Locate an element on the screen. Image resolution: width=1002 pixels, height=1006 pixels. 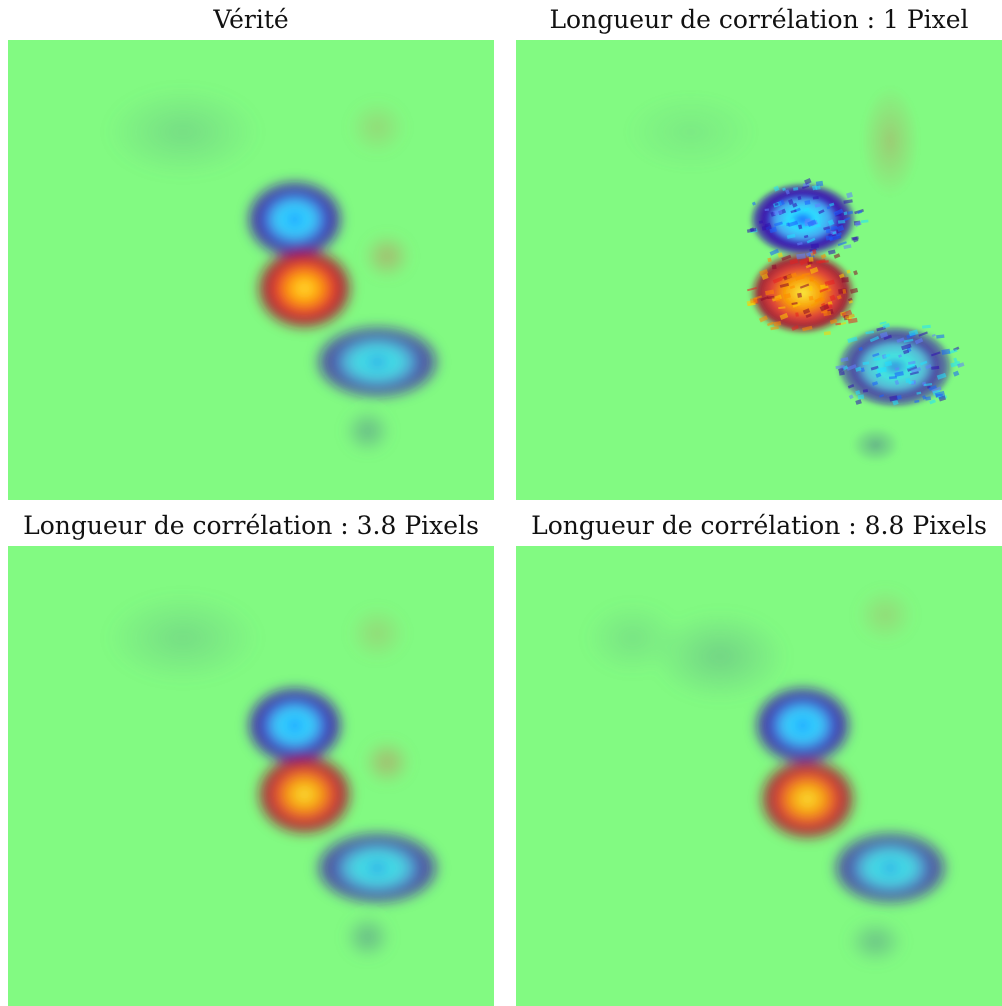
panel-title: Longueur de corrélation : 8.8 Pixels is located at coordinates (759, 525).